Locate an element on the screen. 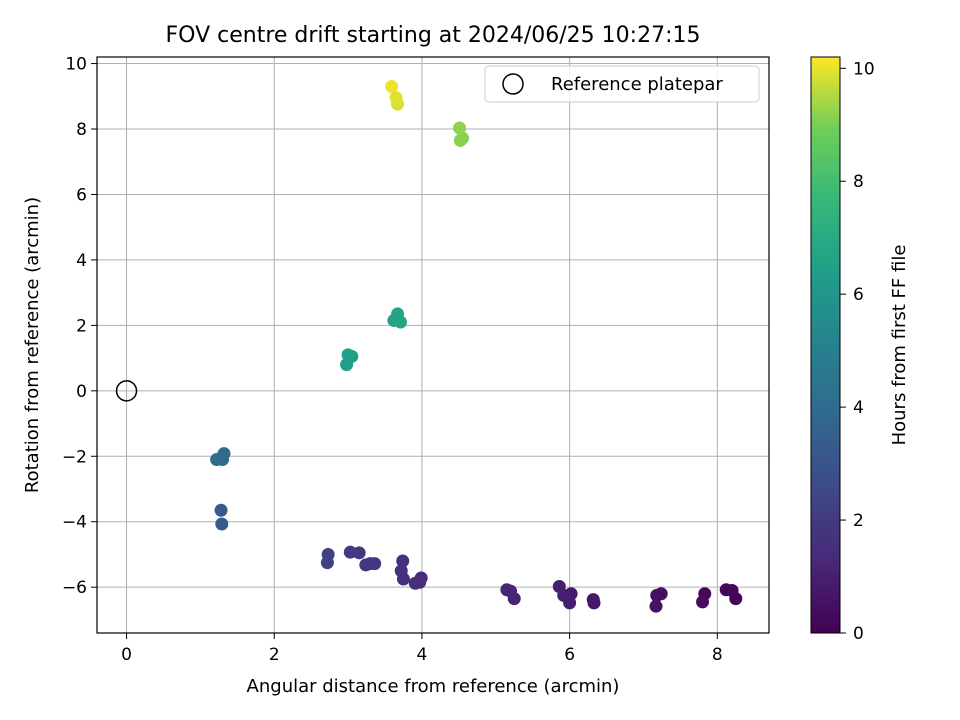 The image size is (960, 720). reference-platepar-marker is located at coordinates (126, 391).